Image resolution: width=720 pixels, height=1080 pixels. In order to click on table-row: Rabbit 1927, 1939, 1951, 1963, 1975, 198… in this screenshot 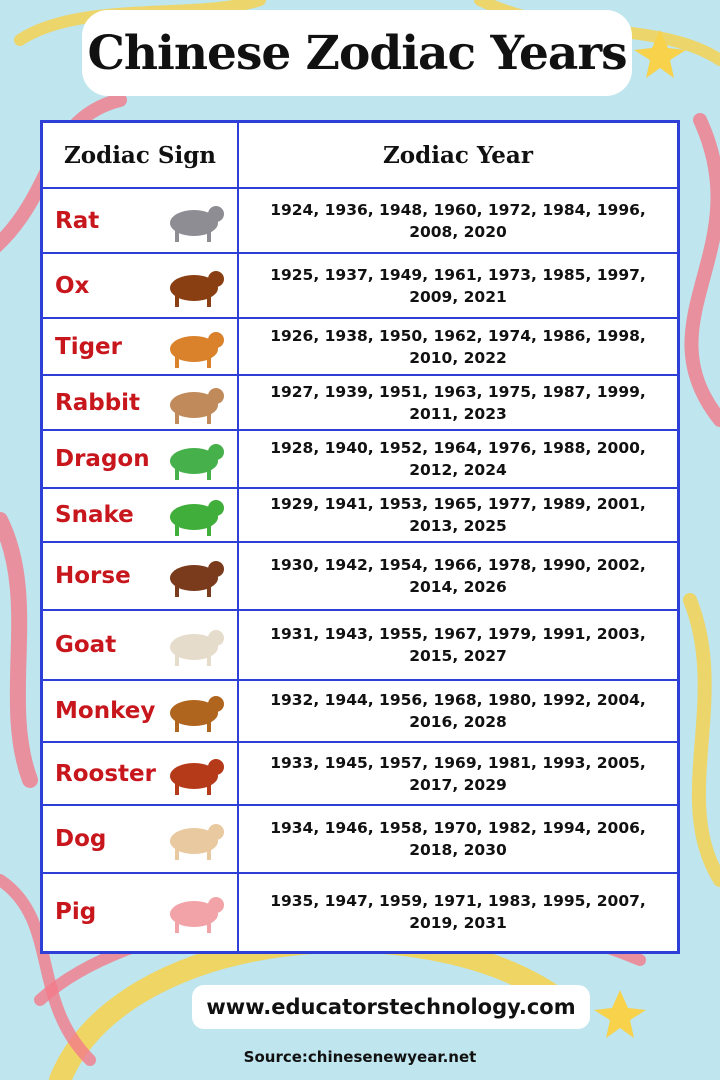, I will do `click(360, 402)`.